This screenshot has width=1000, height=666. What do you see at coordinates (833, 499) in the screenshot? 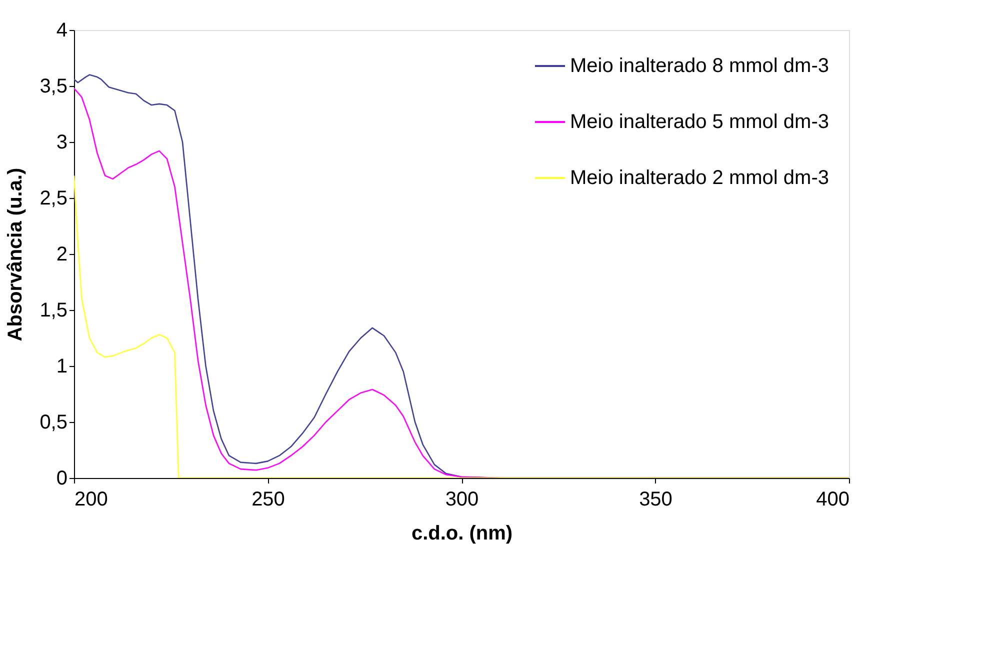
I see `x-tick-label: 400` at bounding box center [833, 499].